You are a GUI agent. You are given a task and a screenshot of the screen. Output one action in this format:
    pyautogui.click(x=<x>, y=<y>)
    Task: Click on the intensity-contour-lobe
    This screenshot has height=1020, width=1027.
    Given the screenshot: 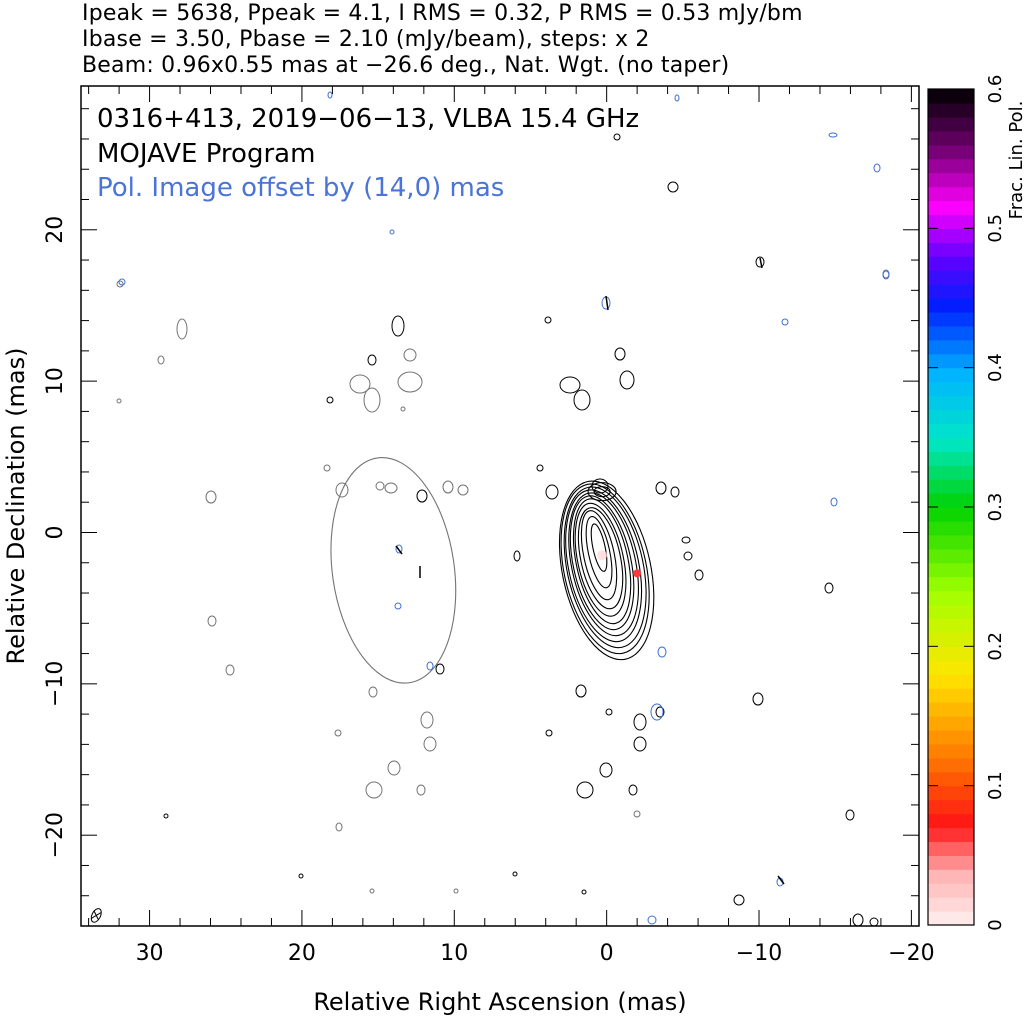 What is the action you would take?
    pyautogui.click(x=602, y=492)
    